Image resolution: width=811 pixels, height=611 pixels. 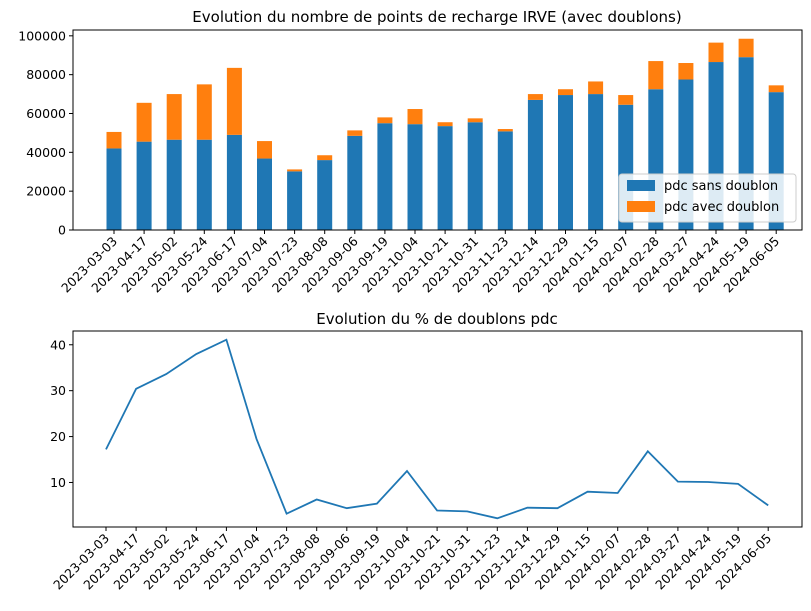 I want to click on legend-label: pdc avec doublon, so click(x=721, y=207).